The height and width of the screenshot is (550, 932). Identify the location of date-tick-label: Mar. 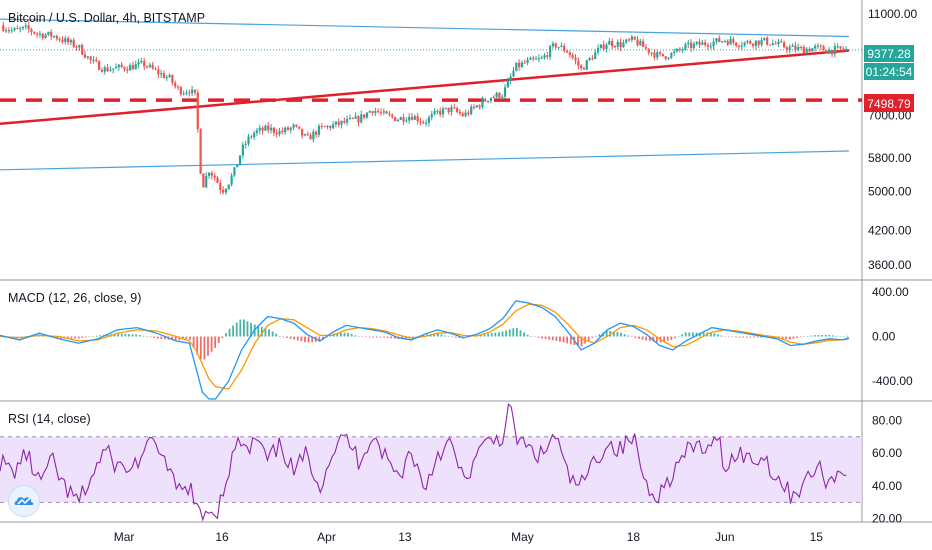
(124, 537).